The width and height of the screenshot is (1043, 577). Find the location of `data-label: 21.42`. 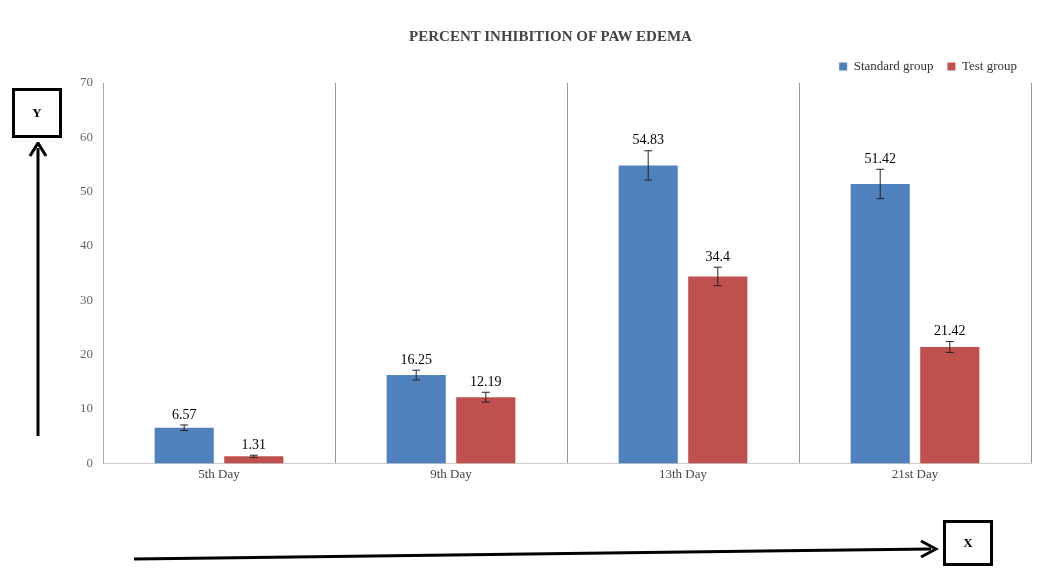

data-label: 21.42 is located at coordinates (950, 331).